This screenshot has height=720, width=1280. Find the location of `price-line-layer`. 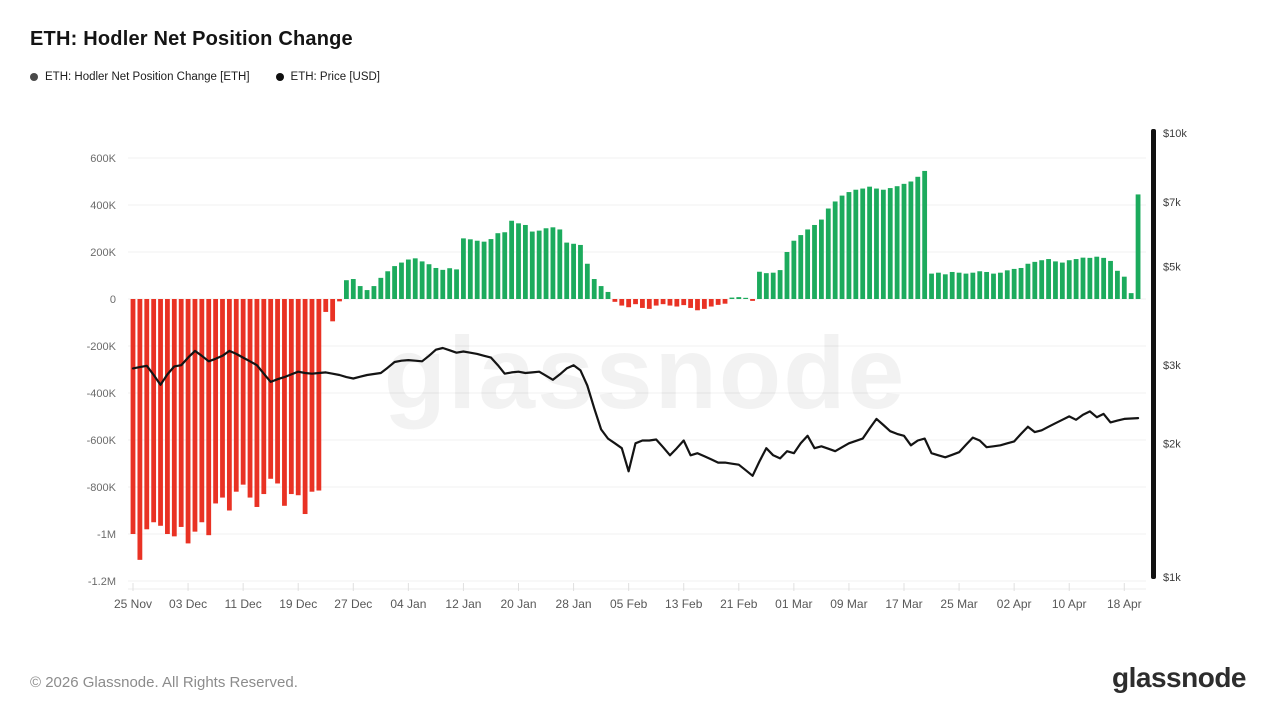

price-line-layer is located at coordinates (635, 411).